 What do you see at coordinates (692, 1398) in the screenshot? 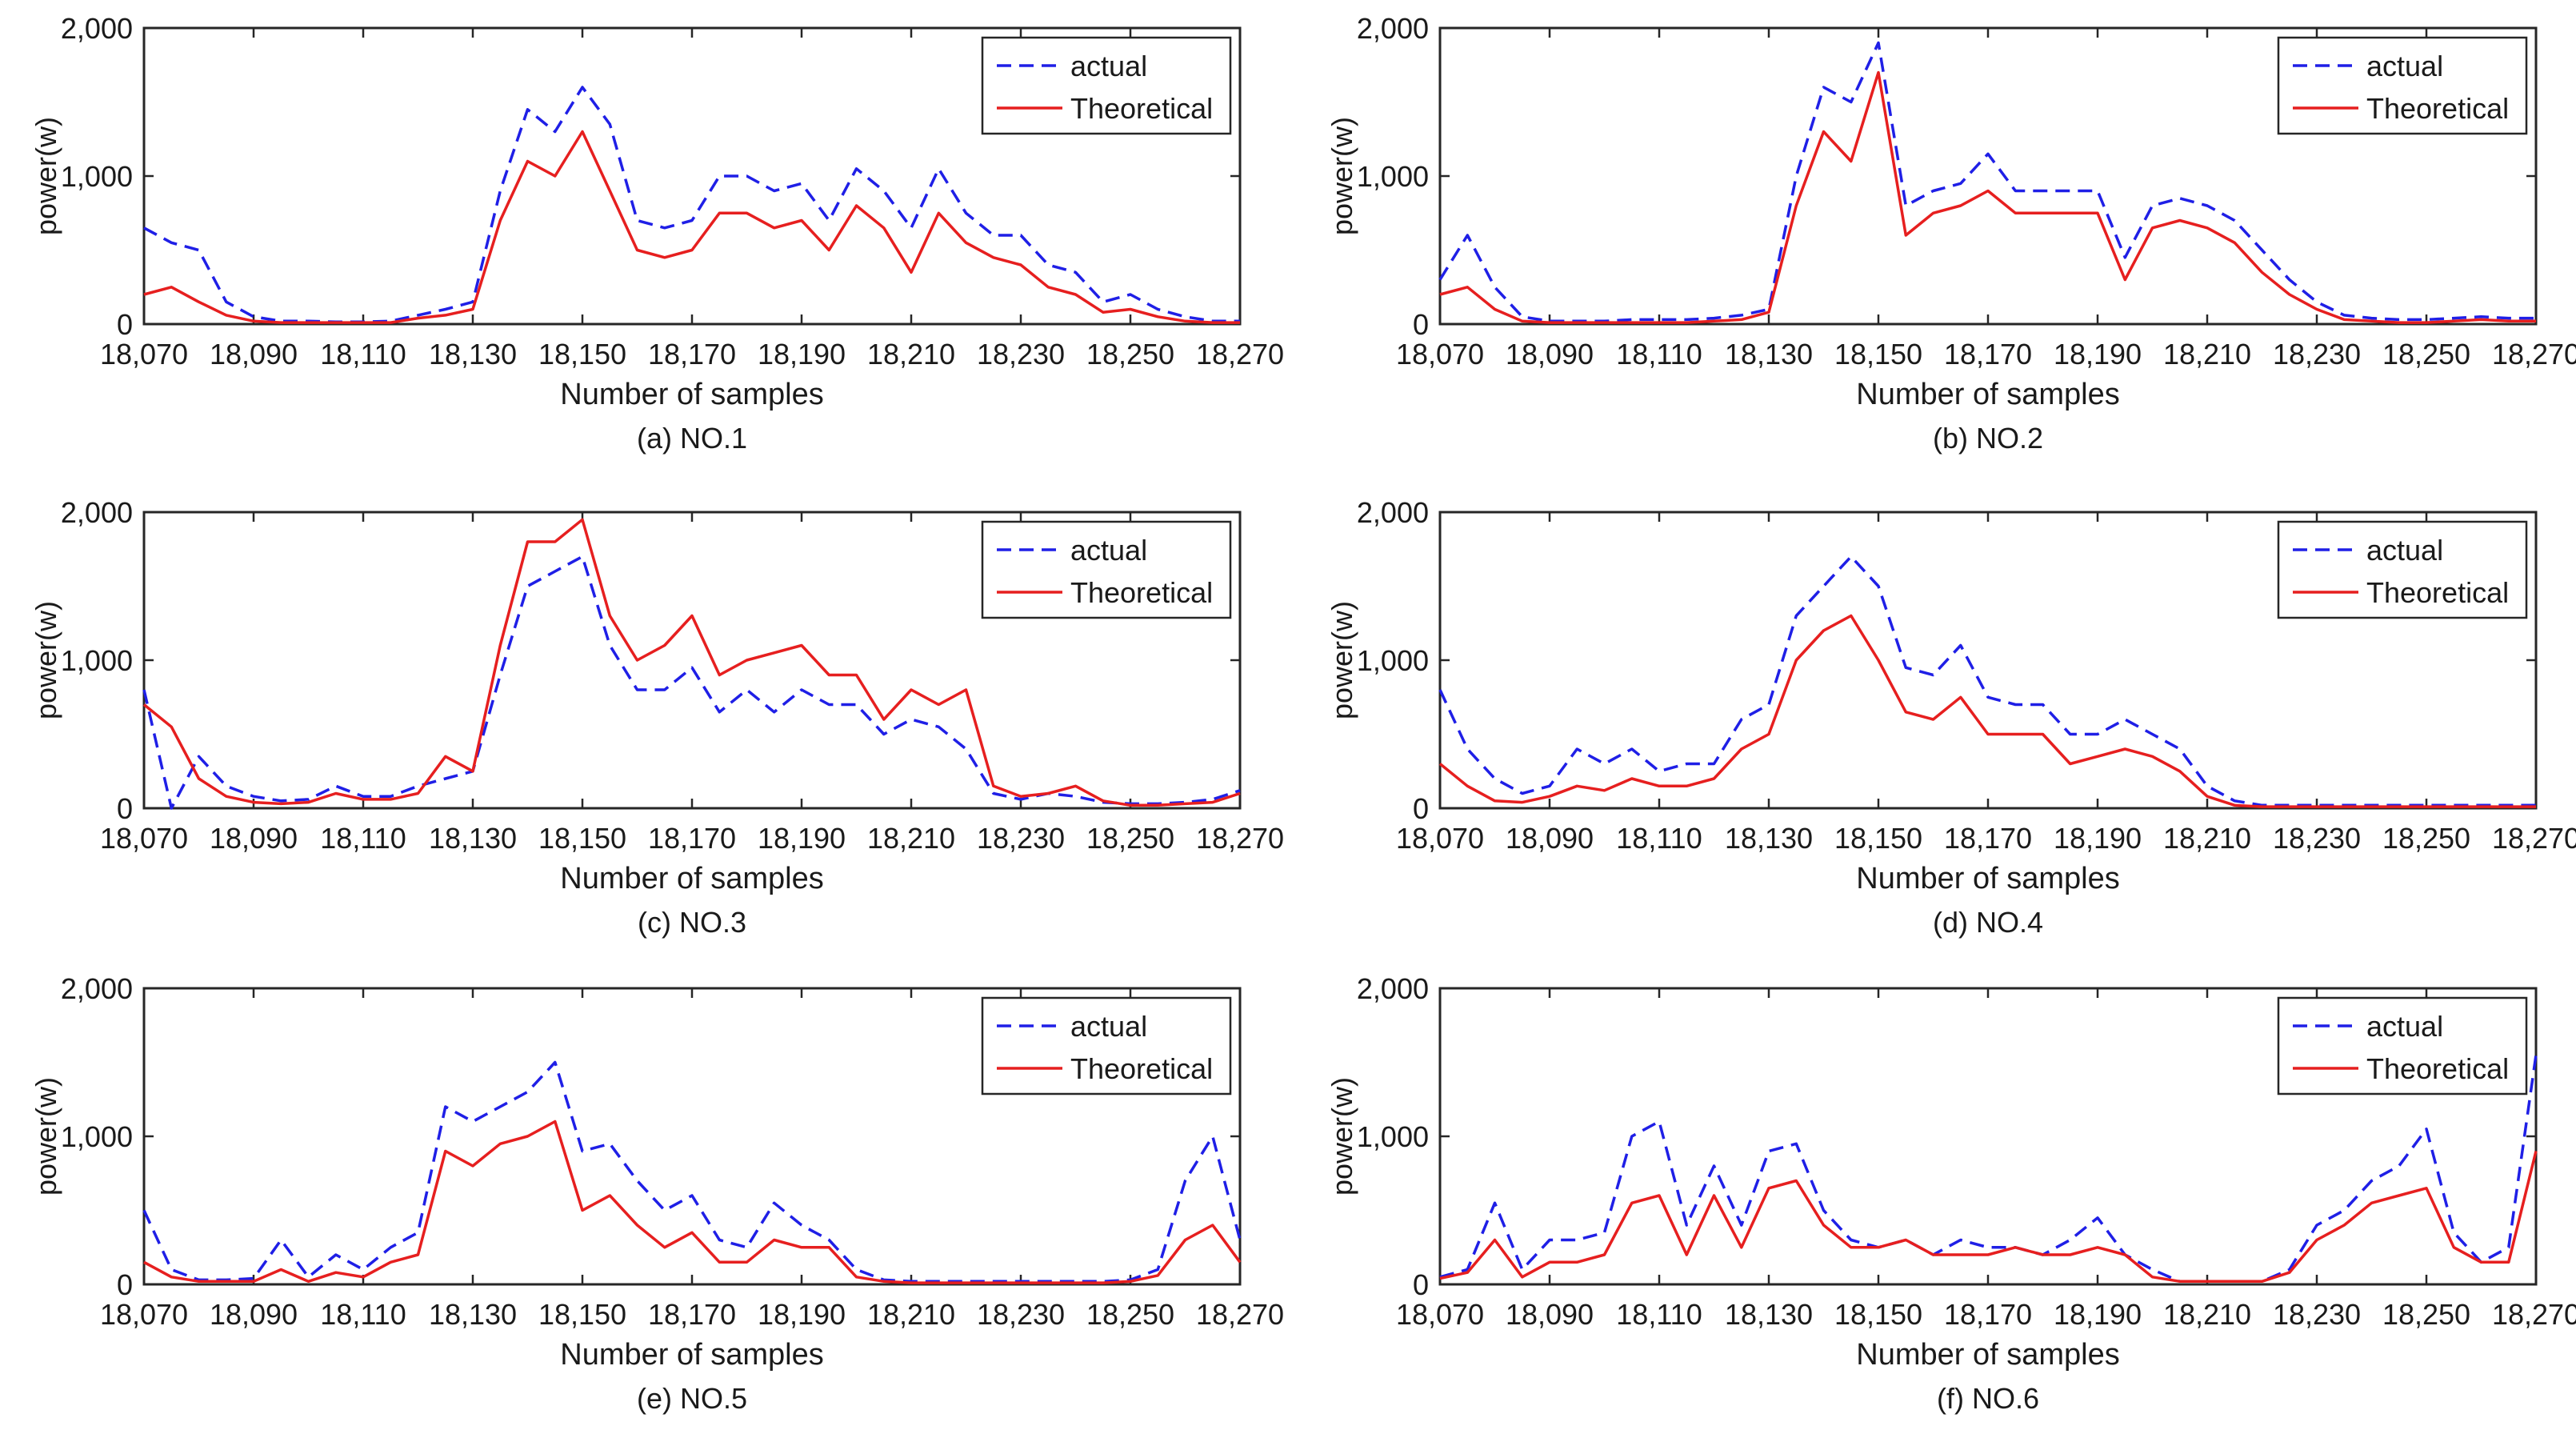
I see `panel-caption: (e) NO.5` at bounding box center [692, 1398].